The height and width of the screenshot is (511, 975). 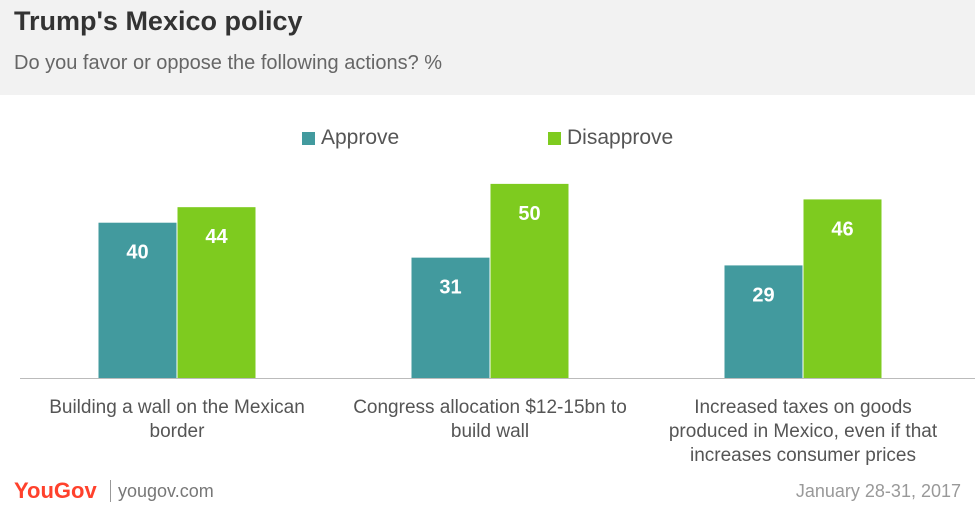 I want to click on chart-title: Trump's Mexico policy, so click(x=158, y=21).